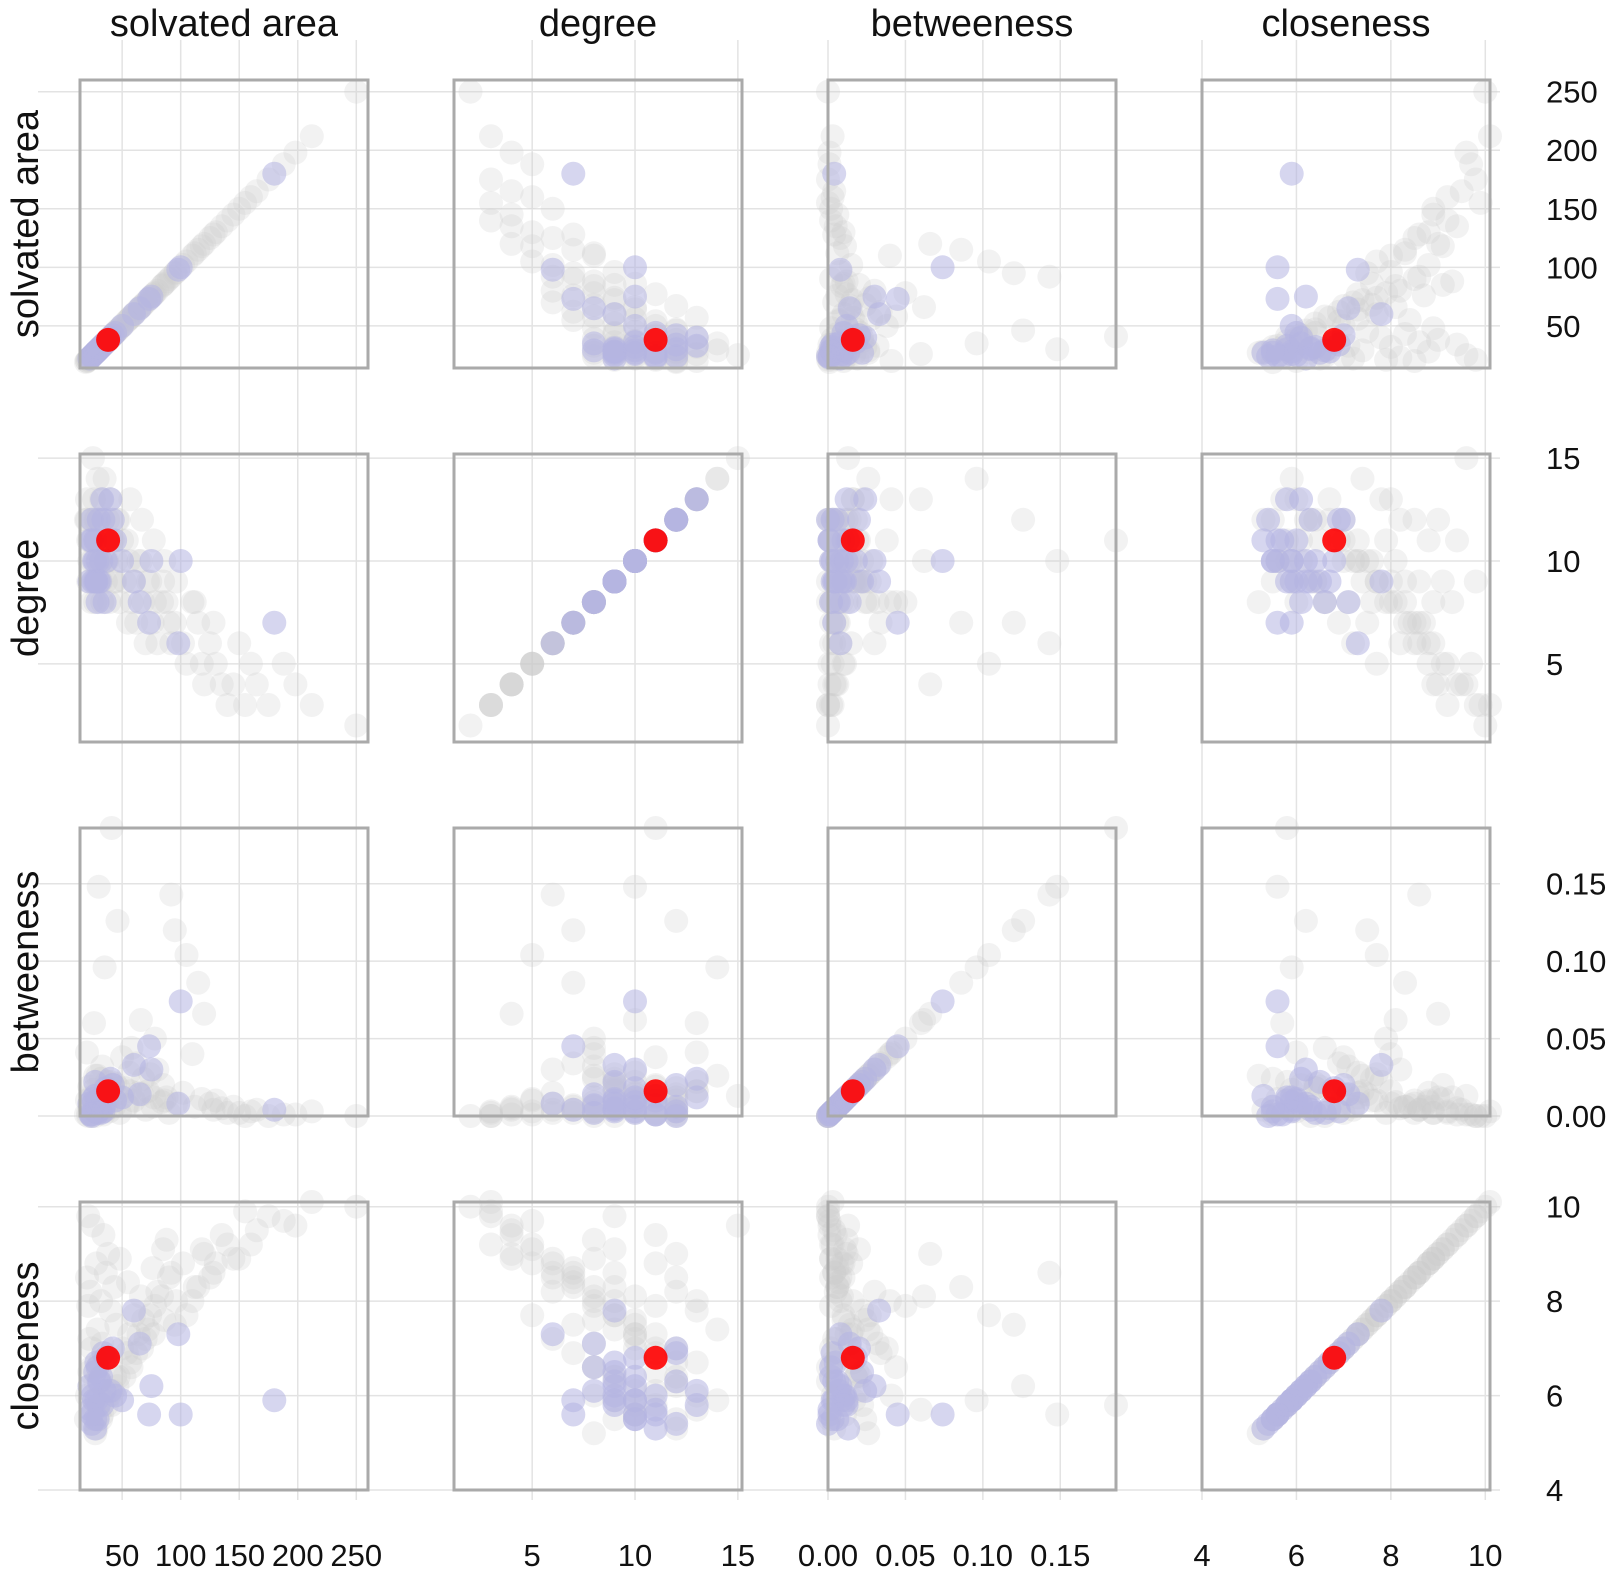 The width and height of the screenshot is (1613, 1581). I want to click on panel-bet-vs-clo, so click(1374, 972).